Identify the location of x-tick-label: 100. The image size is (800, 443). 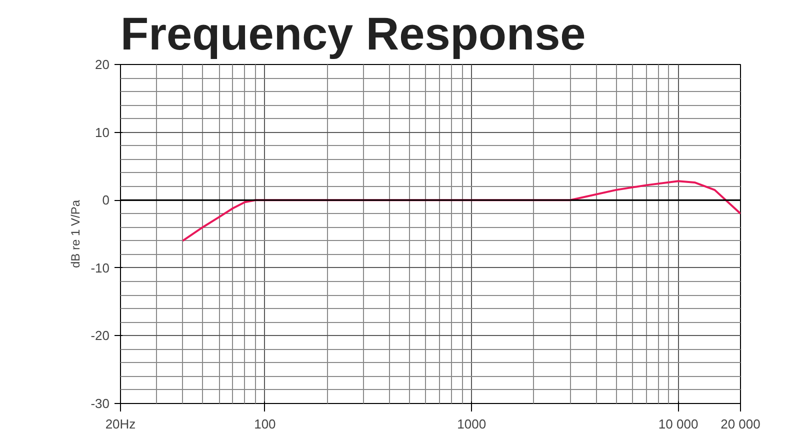
(265, 424).